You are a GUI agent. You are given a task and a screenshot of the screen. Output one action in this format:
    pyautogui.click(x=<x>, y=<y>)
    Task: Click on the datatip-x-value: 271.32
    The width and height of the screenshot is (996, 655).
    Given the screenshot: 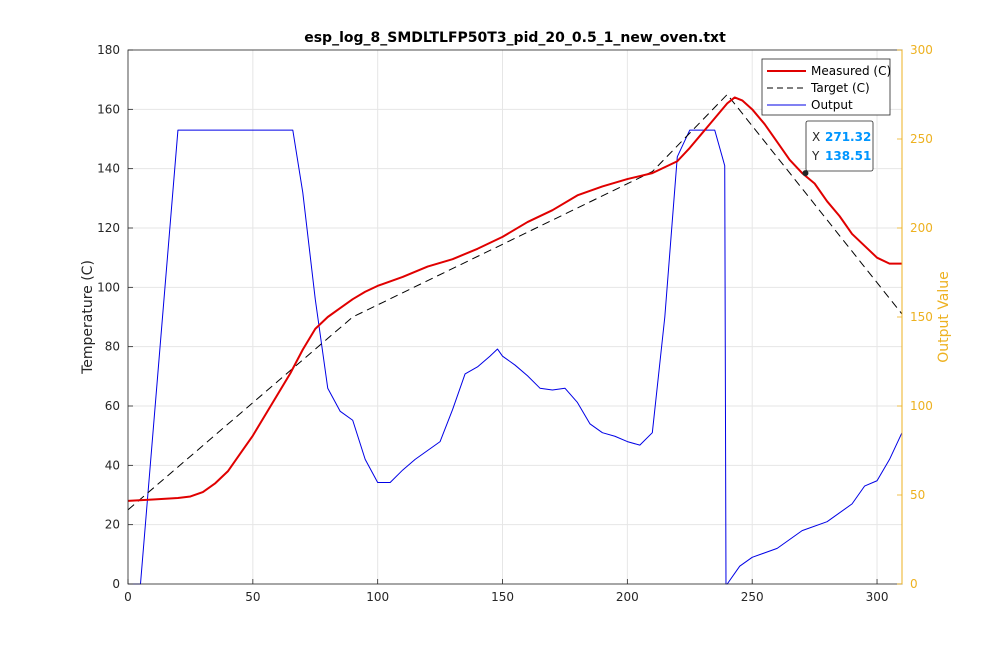 What is the action you would take?
    pyautogui.click(x=848, y=137)
    